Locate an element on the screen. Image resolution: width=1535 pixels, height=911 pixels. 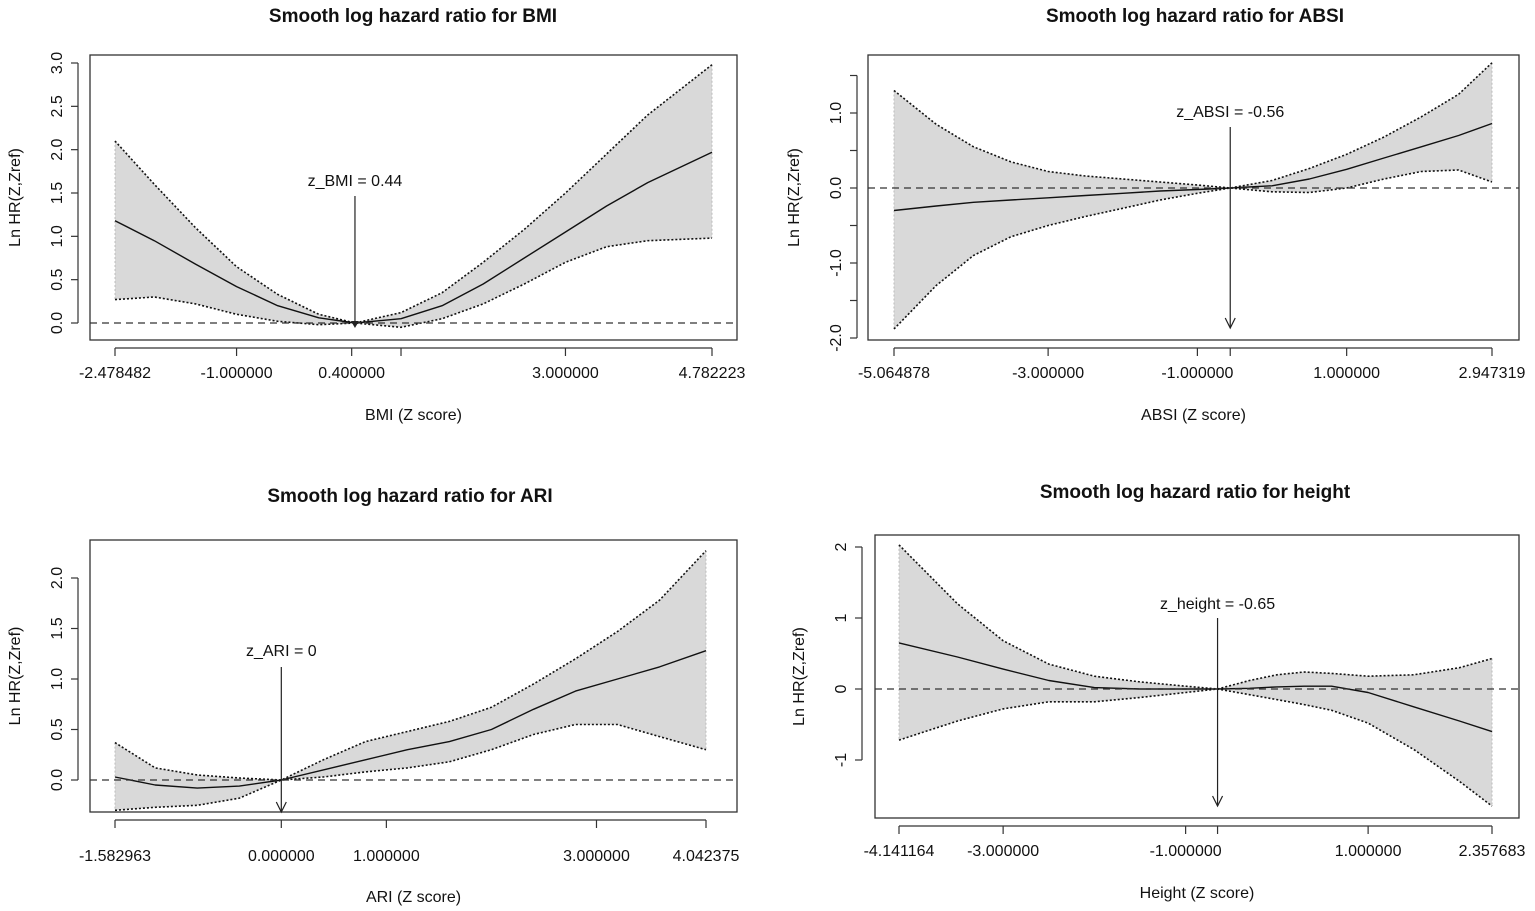
y-tick-label: 1 is located at coordinates (841, 617).